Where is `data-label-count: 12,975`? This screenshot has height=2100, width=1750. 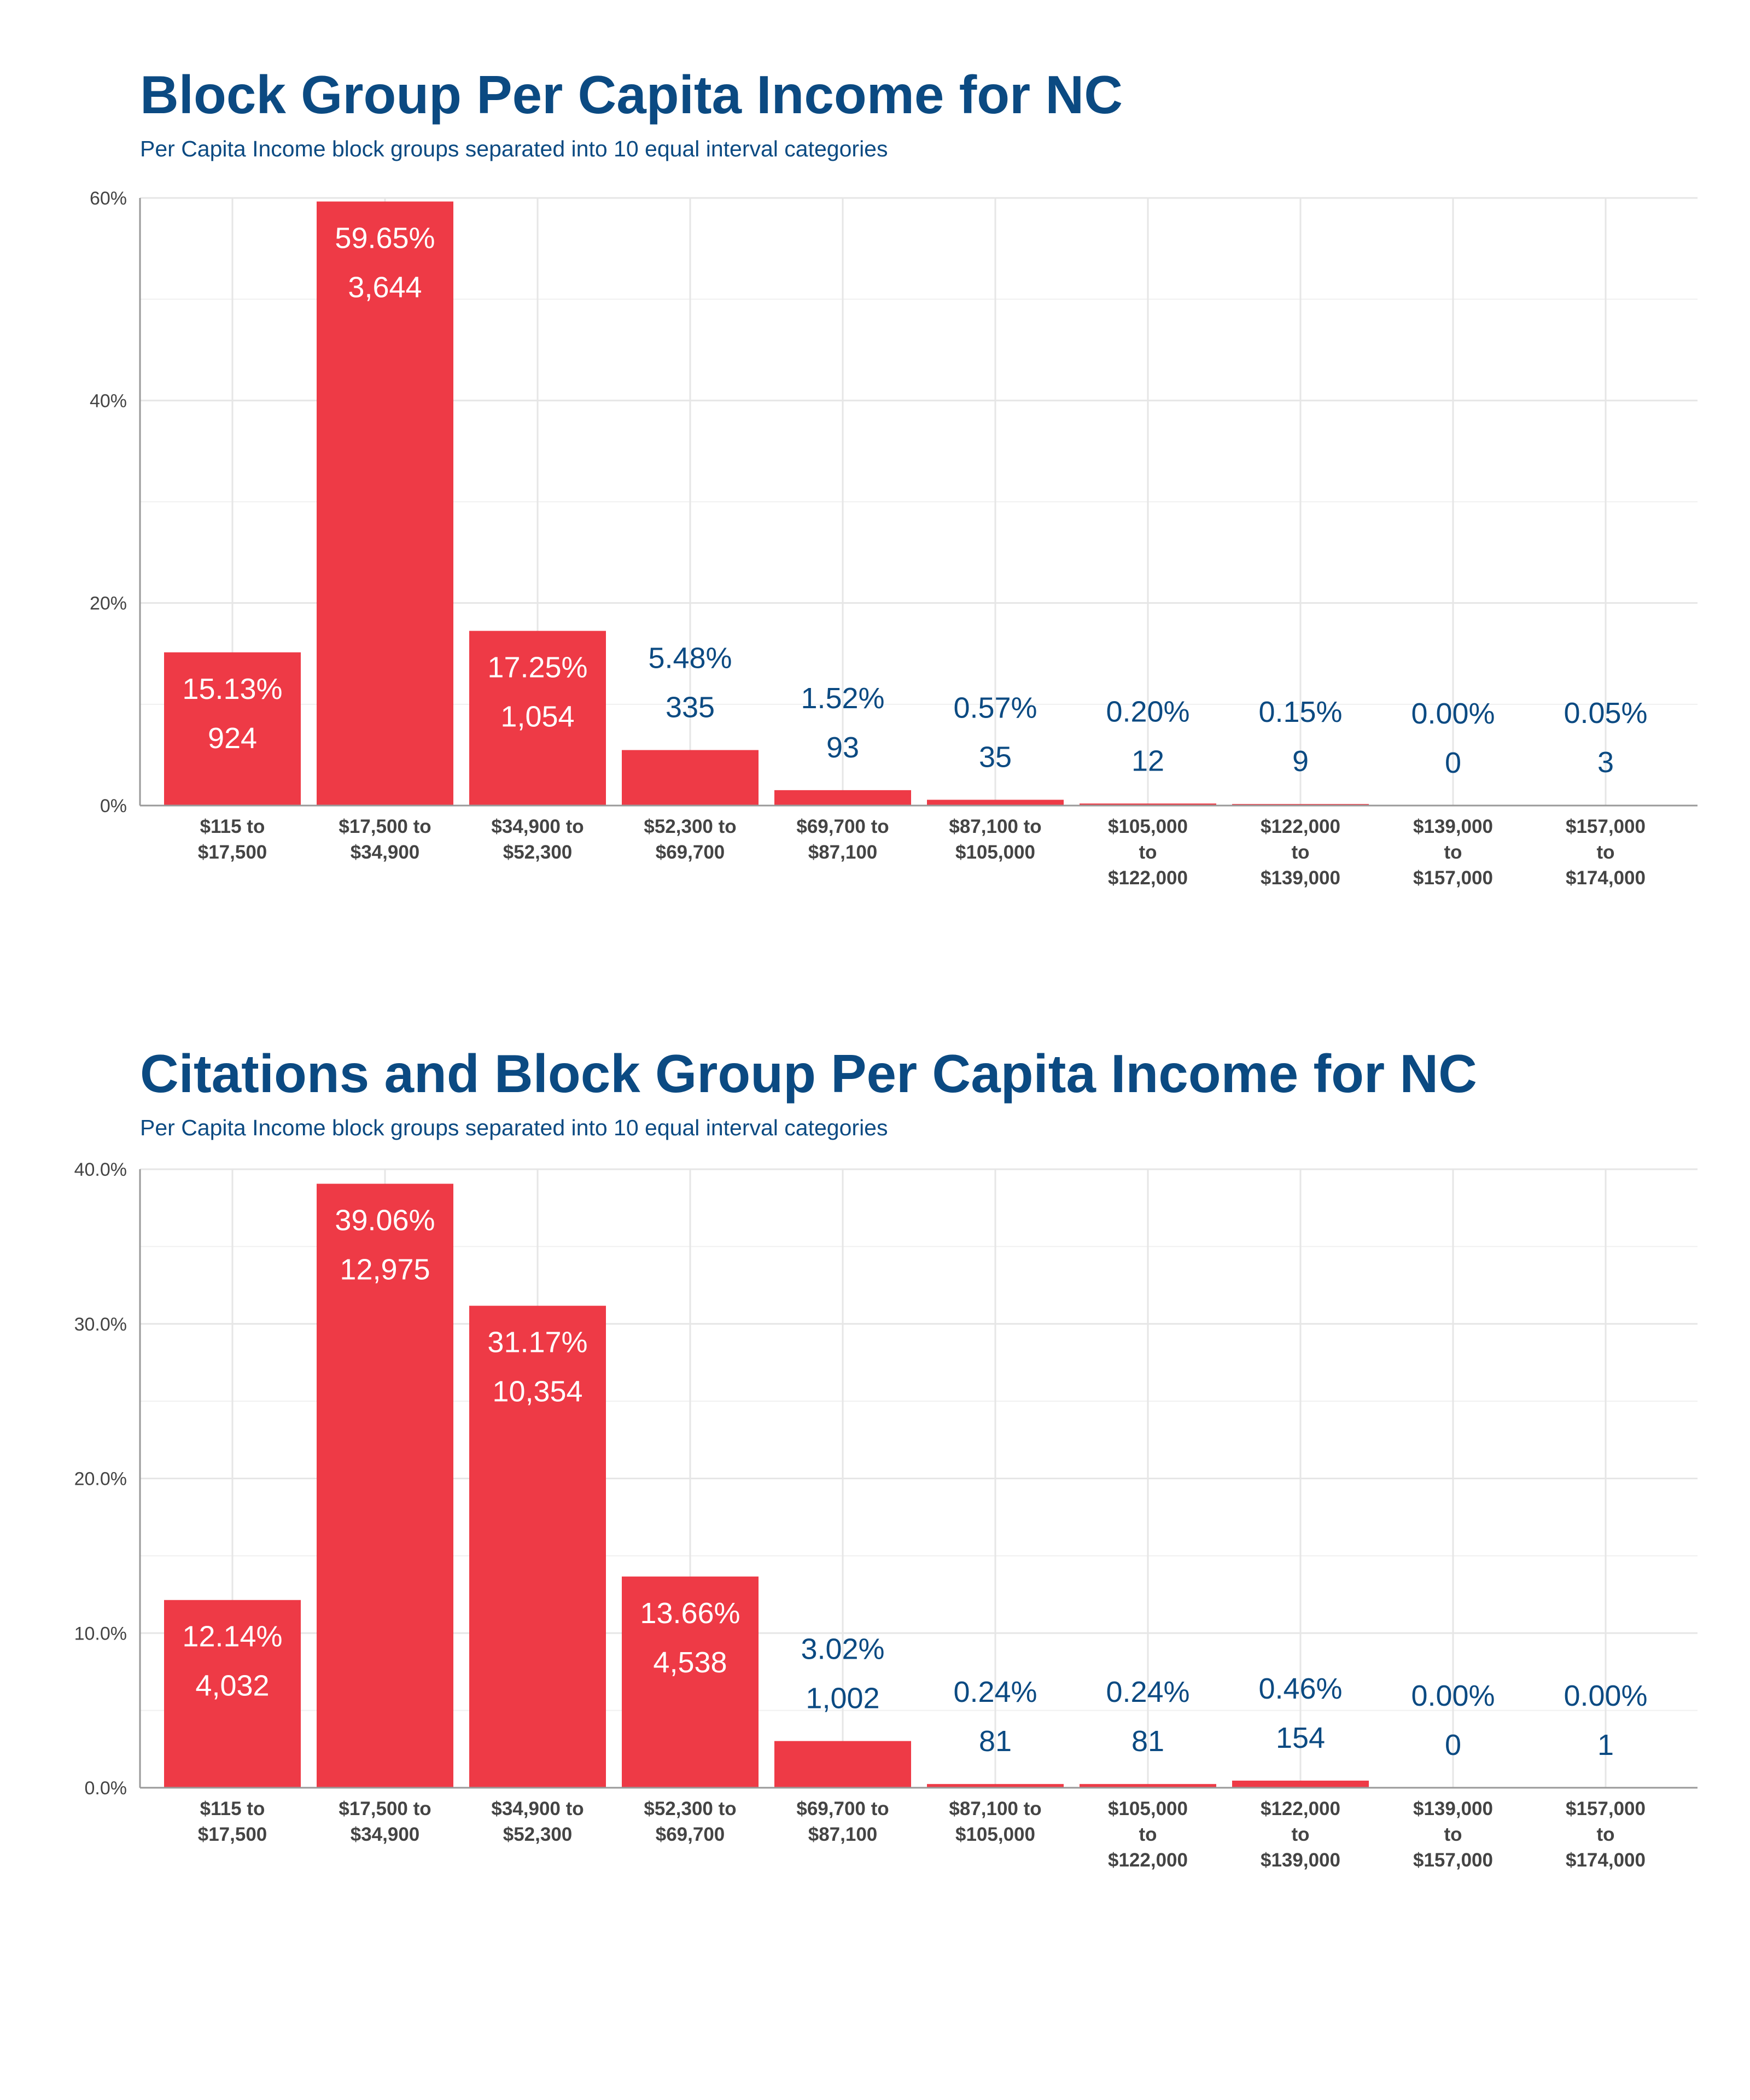 data-label-count: 12,975 is located at coordinates (385, 1269).